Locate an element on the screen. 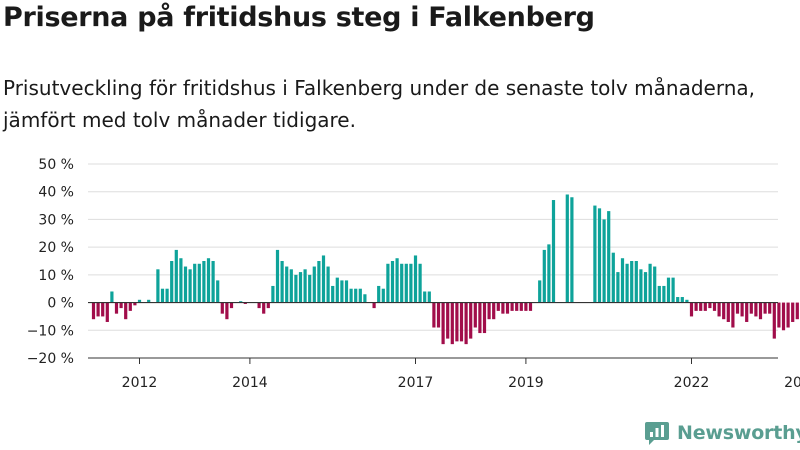 This screenshot has width=800, height=450. x-tick-label: 2017 is located at coordinates (416, 383).